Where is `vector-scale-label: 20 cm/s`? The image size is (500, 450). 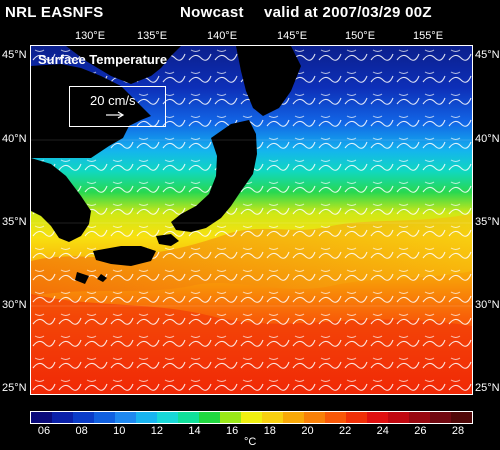
vector-scale-label: 20 cm/s is located at coordinates (113, 100).